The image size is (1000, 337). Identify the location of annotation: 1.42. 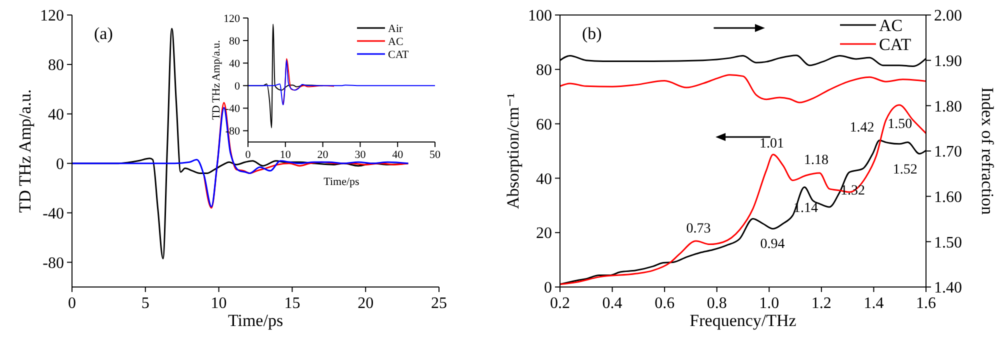
(862, 128).